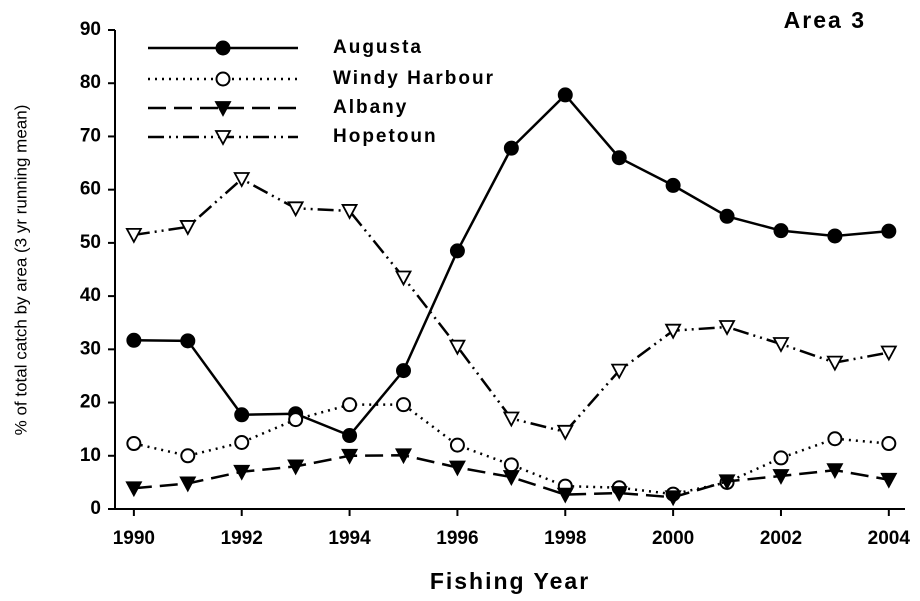  I want to click on y-tick-label: 30, so click(90, 348).